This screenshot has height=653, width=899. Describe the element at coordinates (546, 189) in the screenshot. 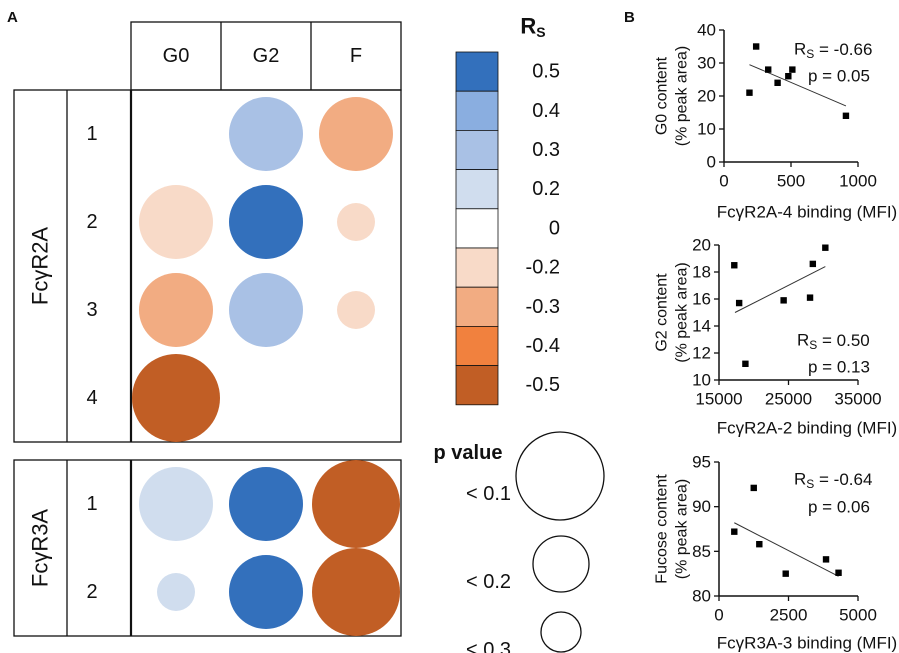

I see `color-legend-label: 0.2` at that location.